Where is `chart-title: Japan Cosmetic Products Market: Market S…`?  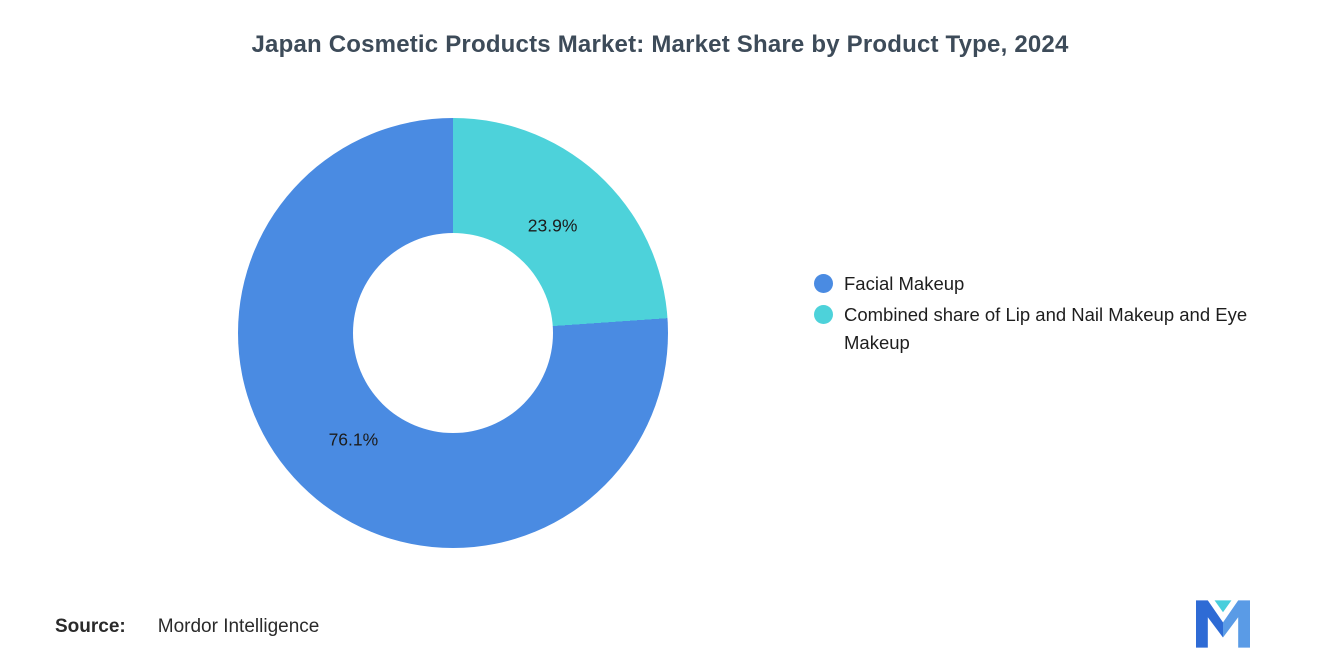
chart-title: Japan Cosmetic Products Market: Market S… is located at coordinates (660, 44).